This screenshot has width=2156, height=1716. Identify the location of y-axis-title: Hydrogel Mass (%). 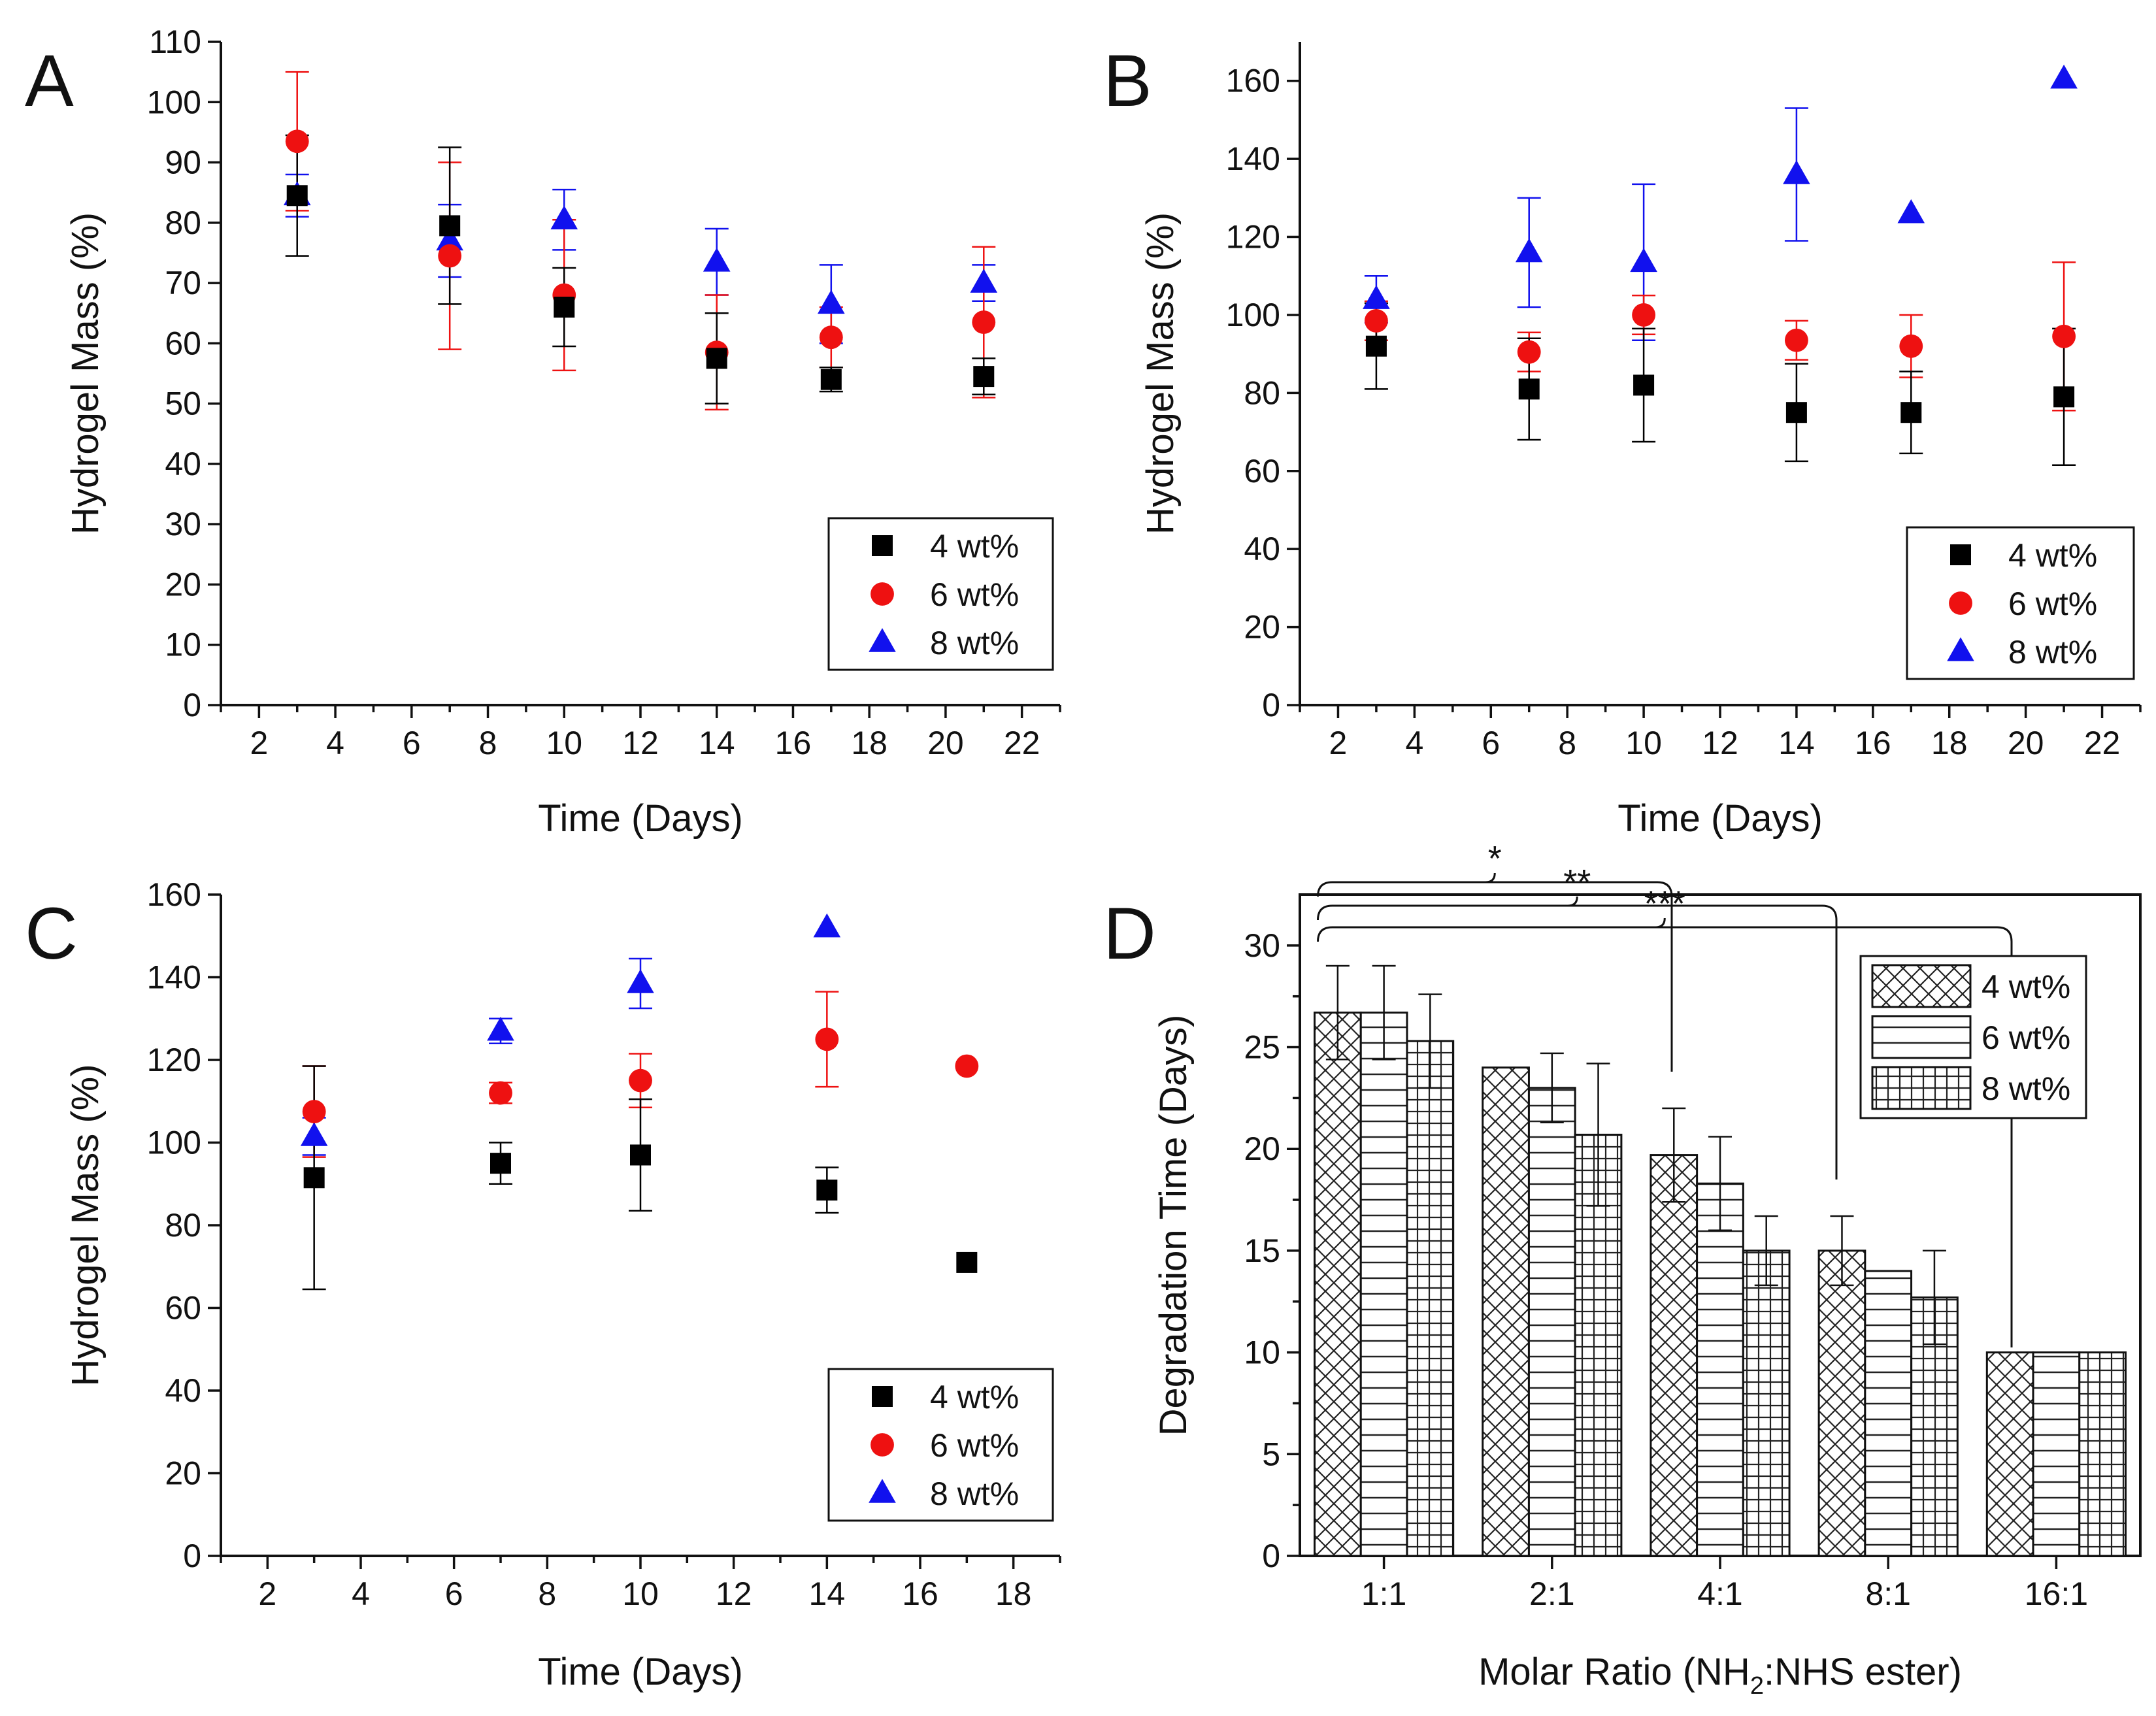
(1160, 373).